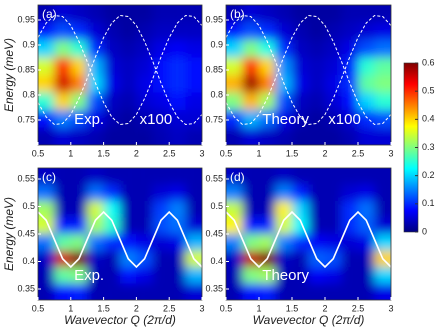 The width and height of the screenshot is (436, 330). I want to click on x-tick-label: 3, so click(390, 153).